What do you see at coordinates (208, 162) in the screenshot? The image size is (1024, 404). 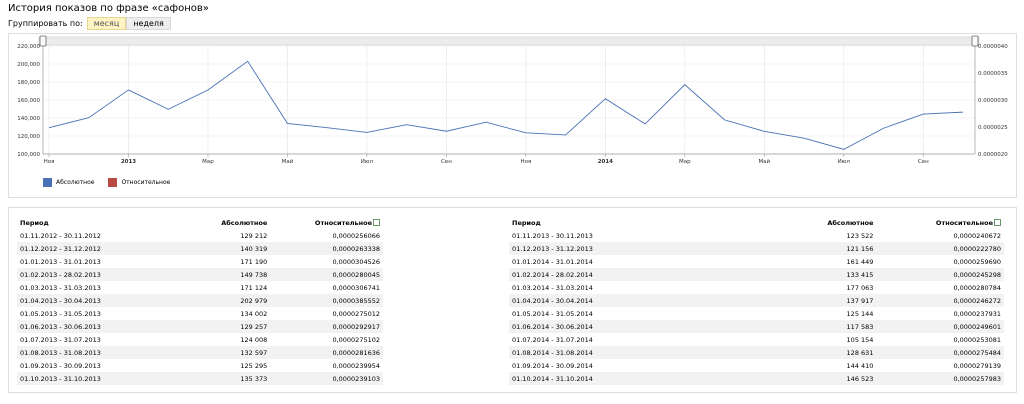 I see `x-tick-label: Мар` at bounding box center [208, 162].